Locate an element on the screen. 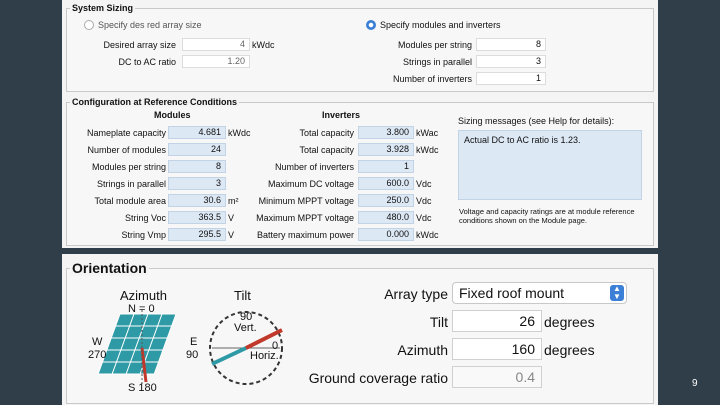 This screenshot has height=405, width=720. radio-desired-size is located at coordinates (89, 25).